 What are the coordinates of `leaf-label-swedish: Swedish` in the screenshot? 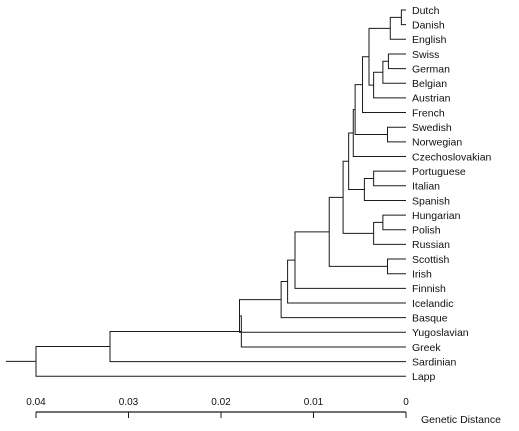 It's located at (432, 128).